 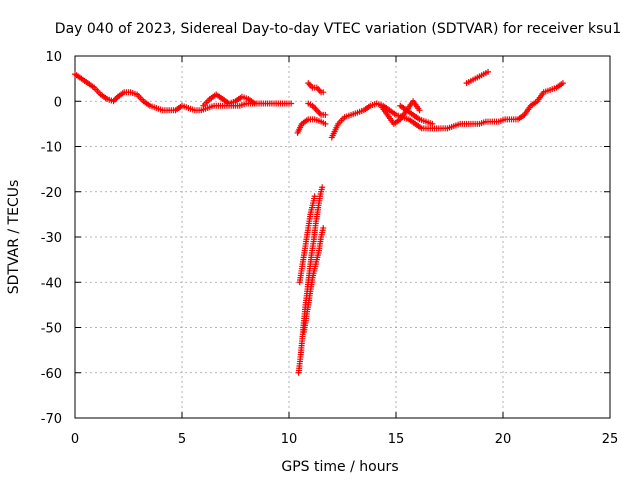 What do you see at coordinates (14, 237) in the screenshot?
I see `y-axis-label: SDTVAR / TECUs` at bounding box center [14, 237].